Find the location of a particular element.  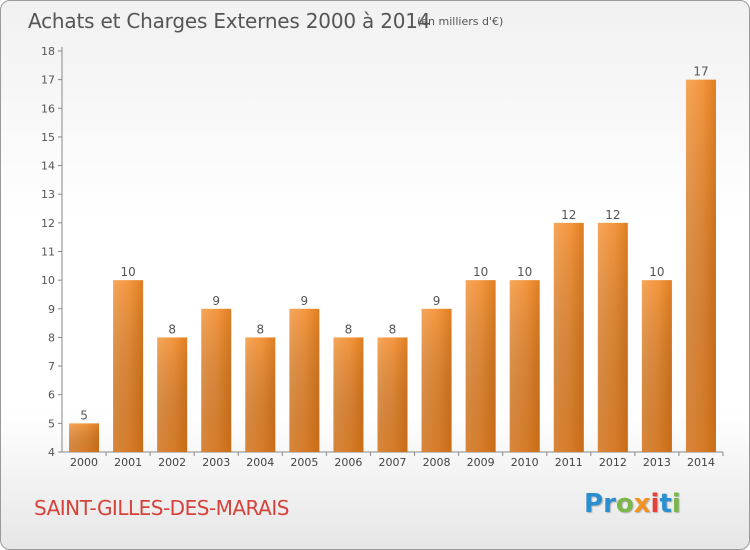

x-tick-label: 2012 is located at coordinates (613, 462).